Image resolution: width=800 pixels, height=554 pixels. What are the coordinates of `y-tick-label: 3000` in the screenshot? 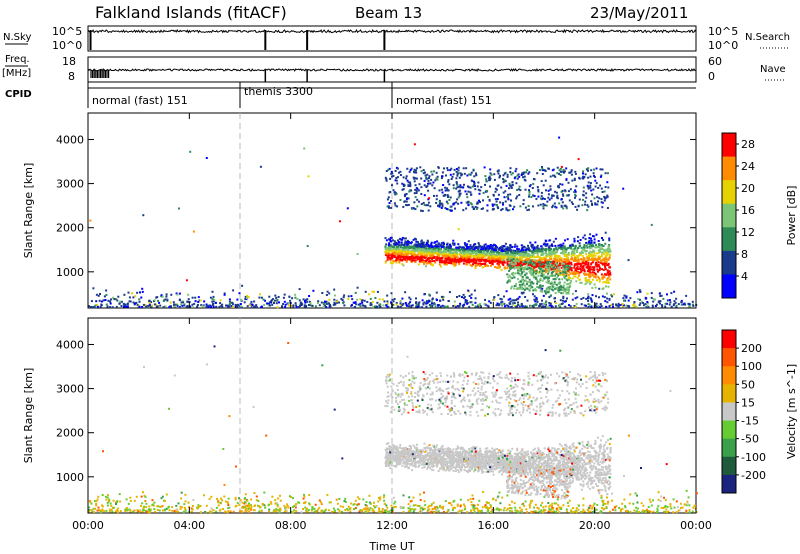 It's located at (70, 184).